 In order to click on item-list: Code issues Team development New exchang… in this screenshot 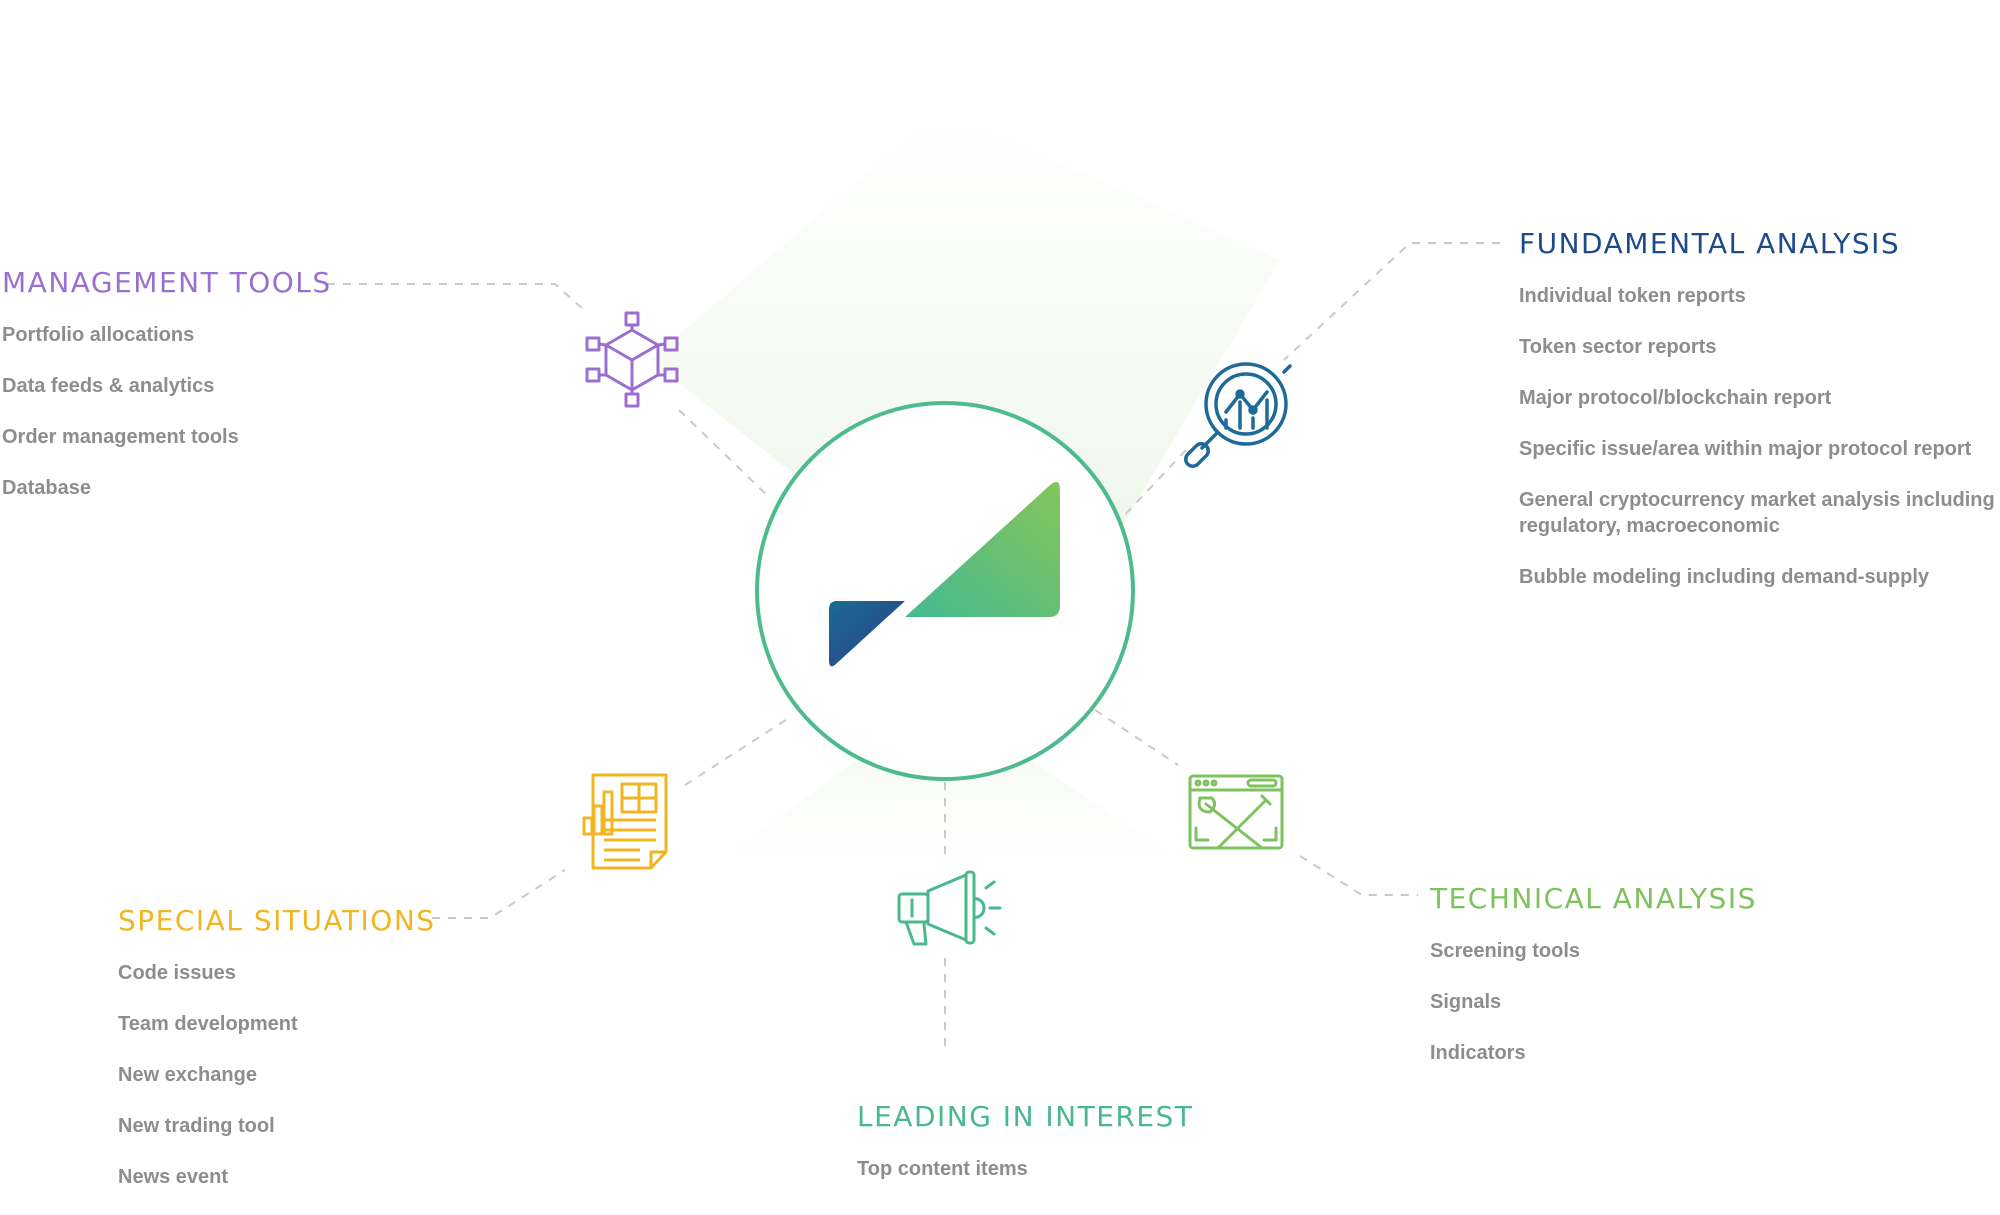, I will do `click(277, 1075)`.